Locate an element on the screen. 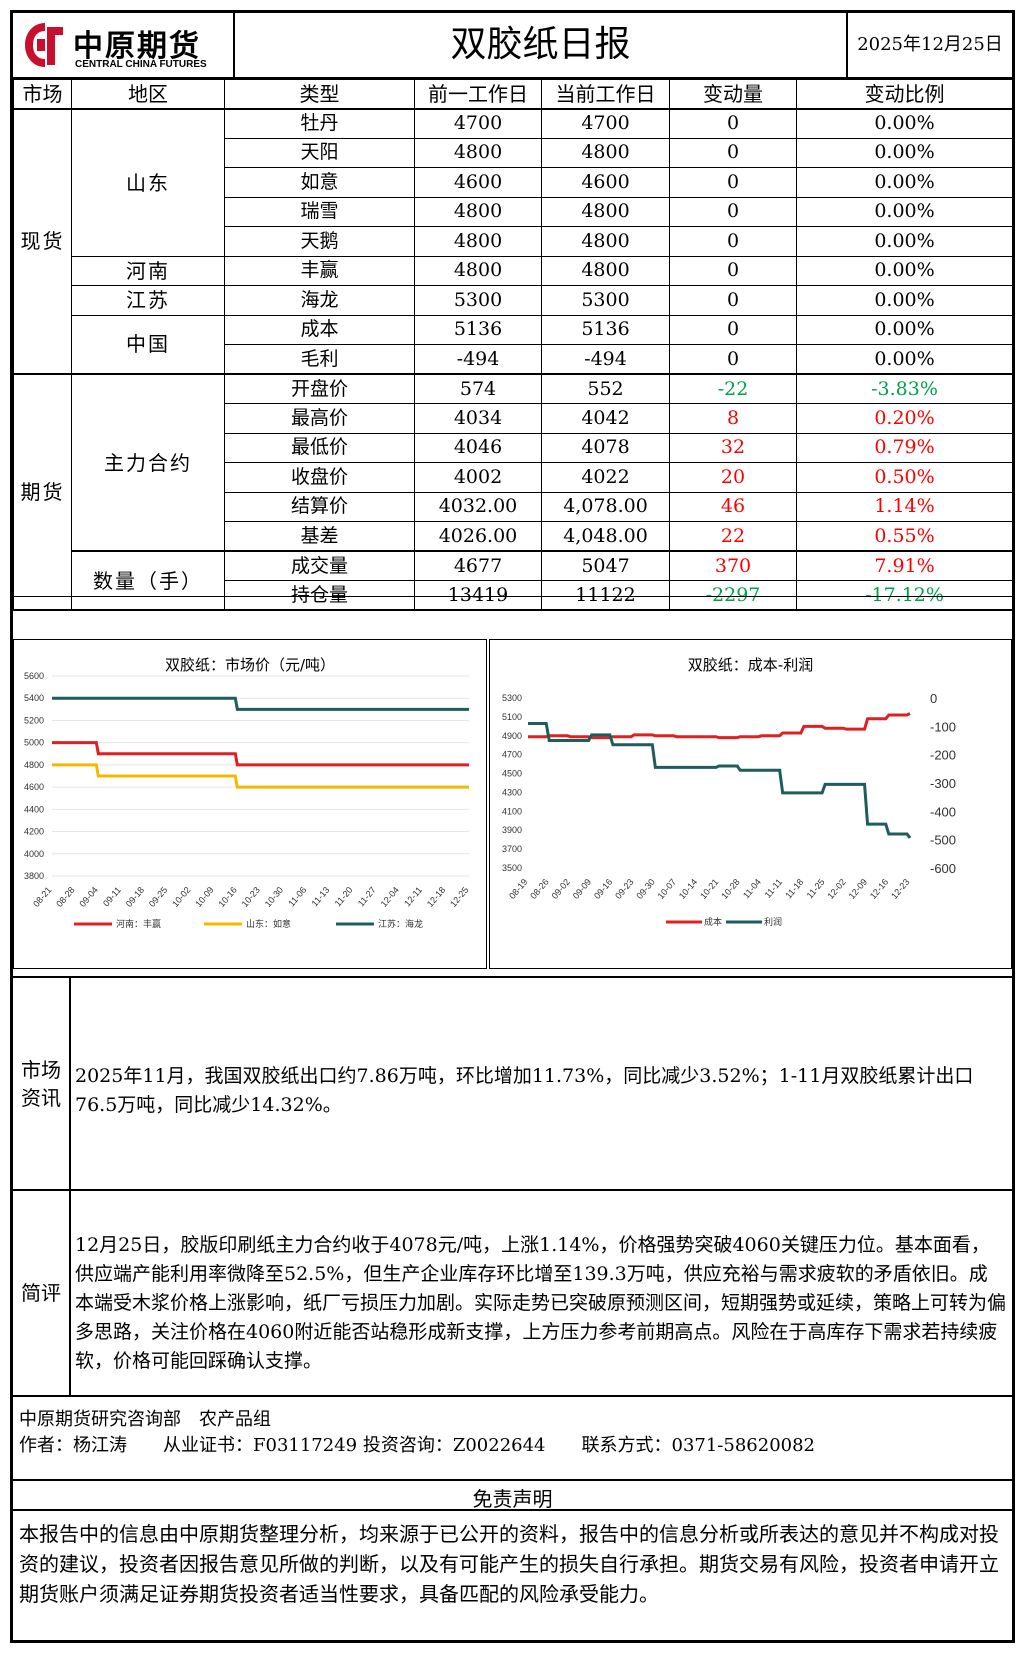 The width and height of the screenshot is (1025, 1653). y-tick-label: 5600 is located at coordinates (34, 676).